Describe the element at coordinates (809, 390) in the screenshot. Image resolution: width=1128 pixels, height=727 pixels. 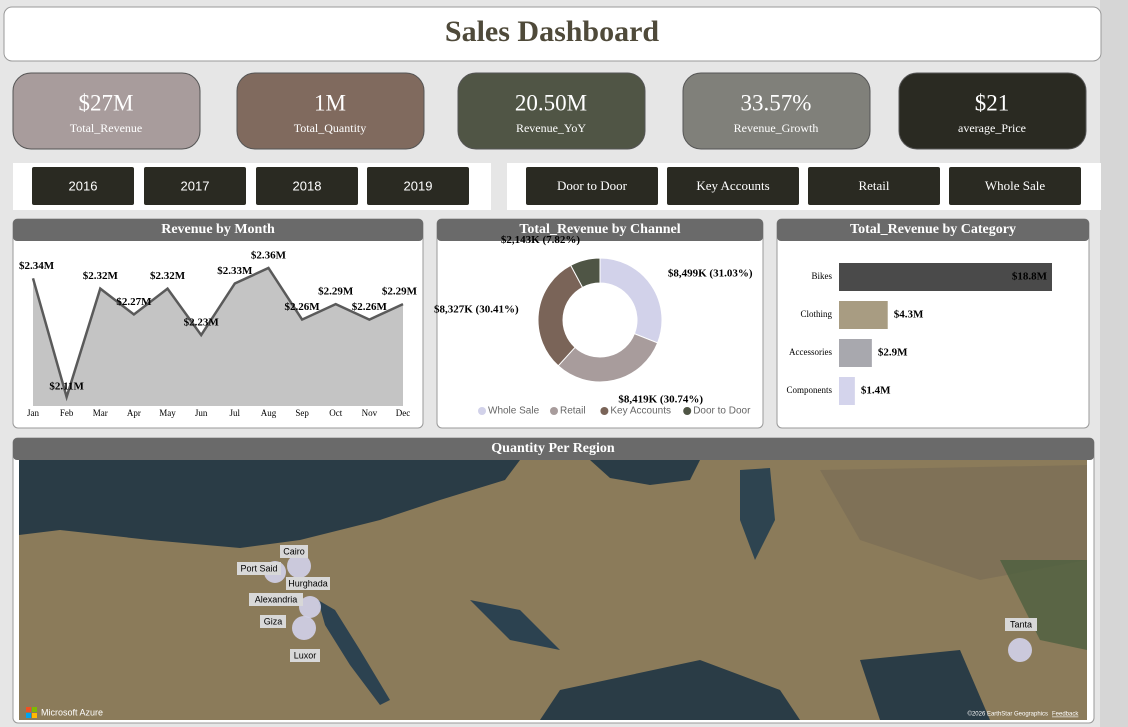
I see `y-tick-label: Components` at that location.